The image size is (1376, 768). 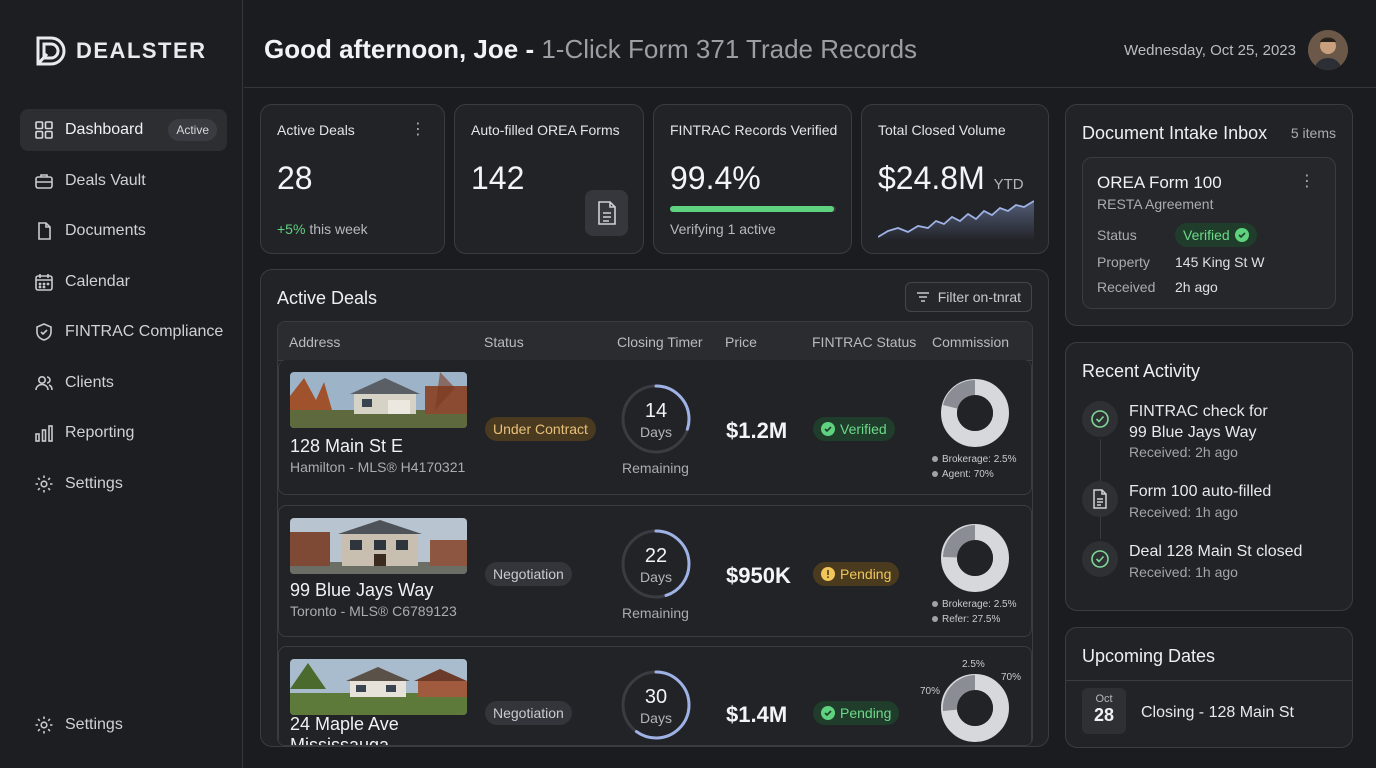 I want to click on fintrac-status-label: Pending, so click(x=866, y=574).